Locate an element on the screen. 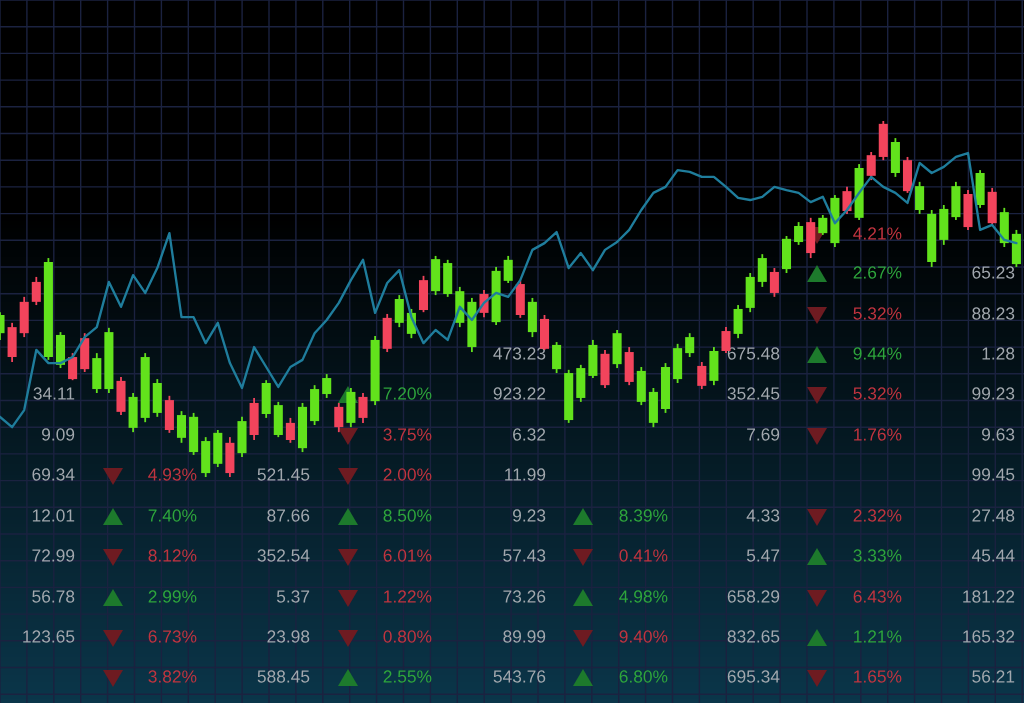  text: 695.34 is located at coordinates (753, 676).